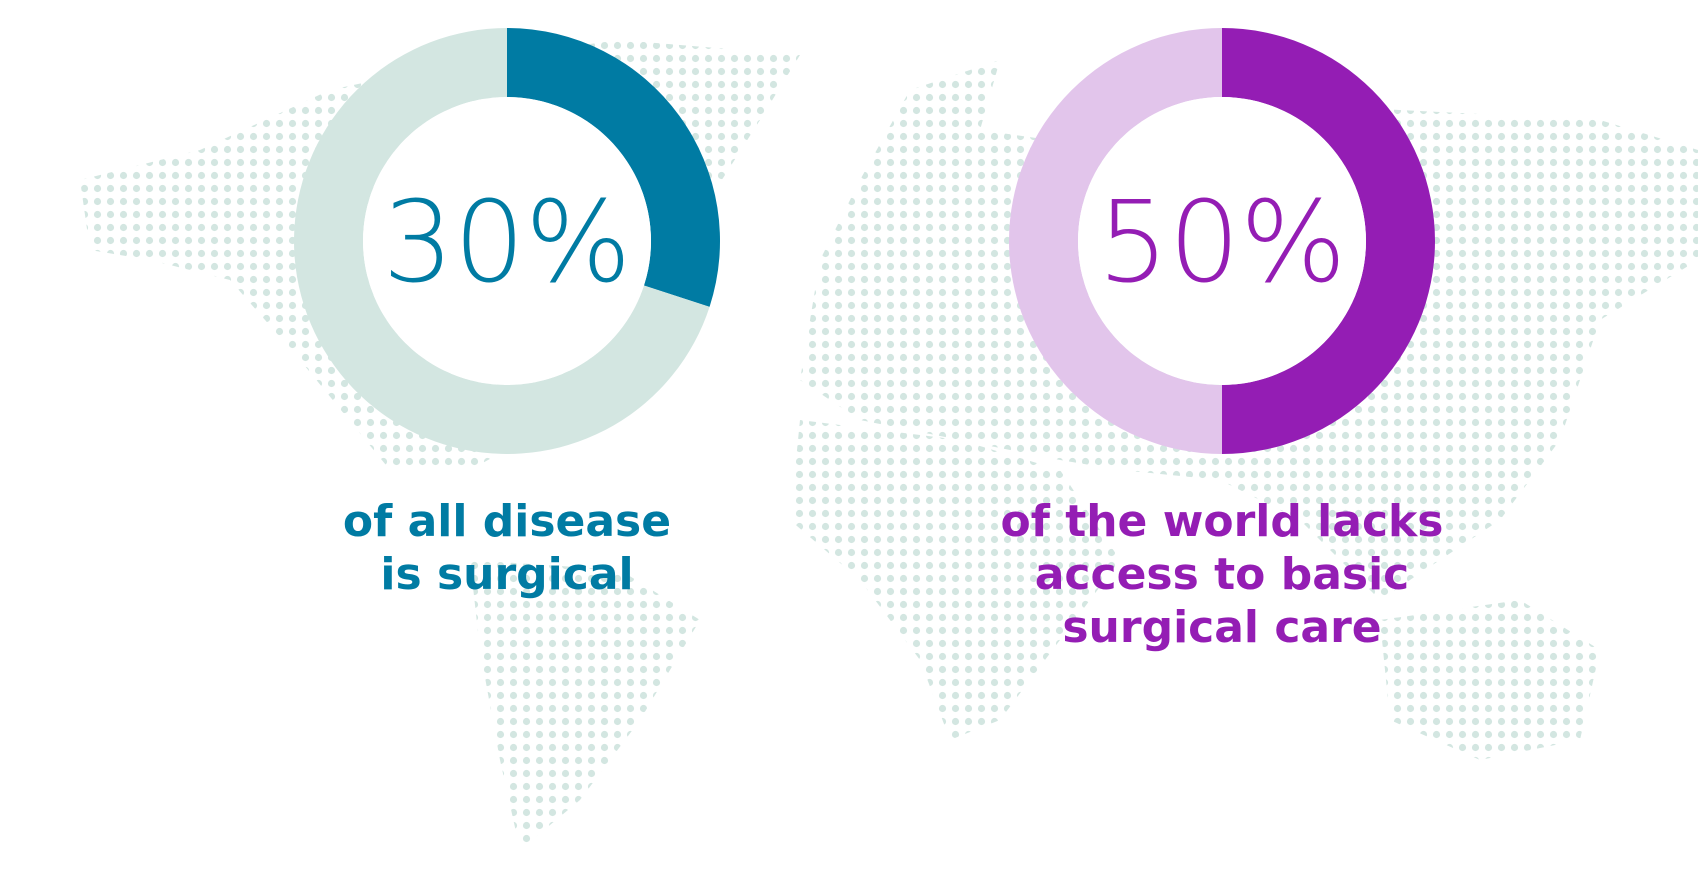  Describe the element at coordinates (1221, 627) in the screenshot. I see `caption-line: surgical care` at that location.